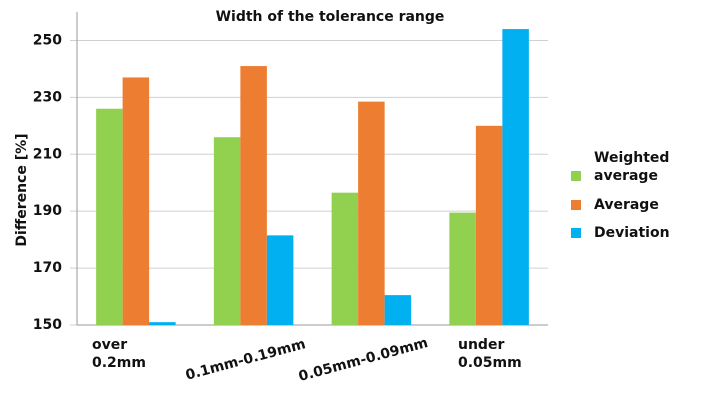 The height and width of the screenshot is (402, 705). What do you see at coordinates (363, 360) in the screenshot?
I see `x-tick-label: 0.05mm-0.09mm` at bounding box center [363, 360].